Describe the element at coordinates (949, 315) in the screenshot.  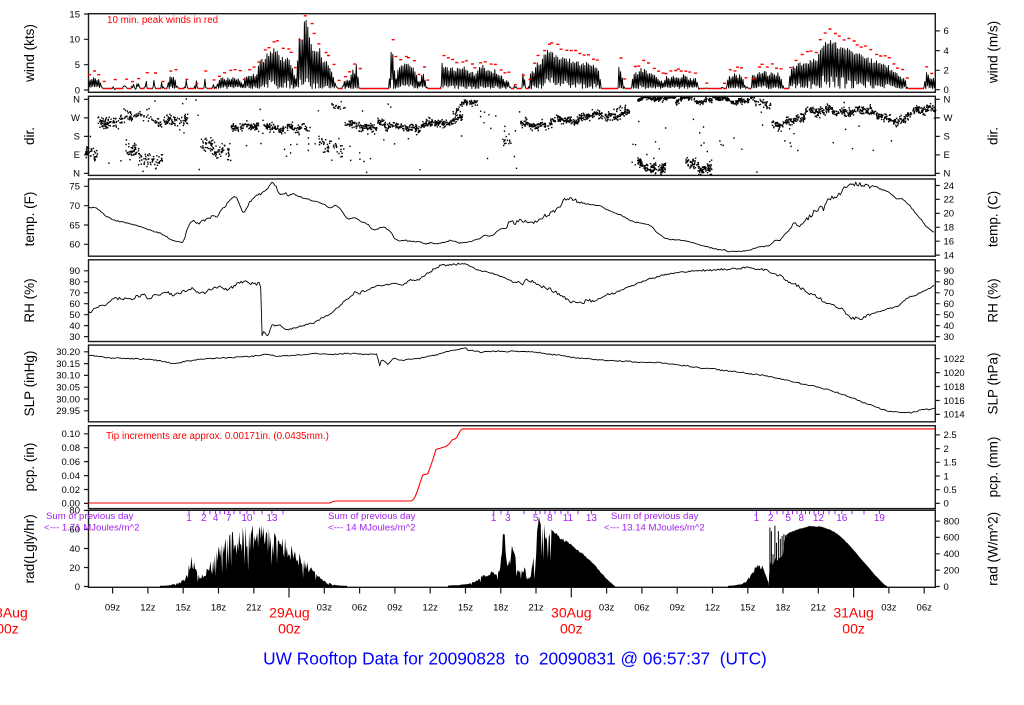
I see `svg-text: 50` at that location.